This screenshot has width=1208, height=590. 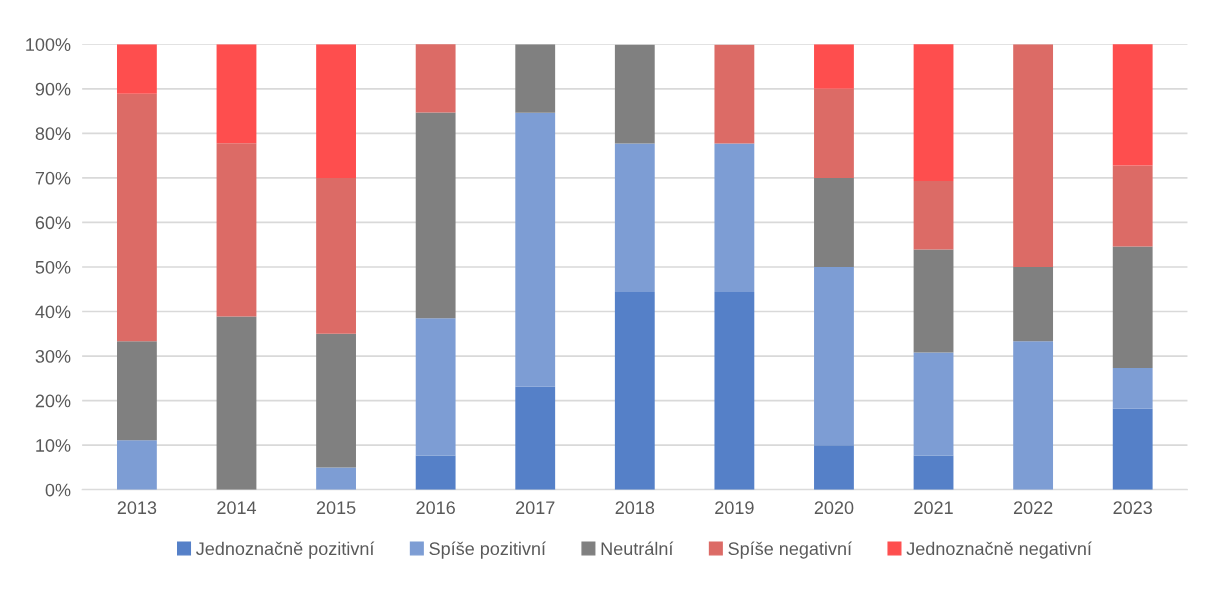 I want to click on x-tick-label: 2016, so click(x=435, y=508).